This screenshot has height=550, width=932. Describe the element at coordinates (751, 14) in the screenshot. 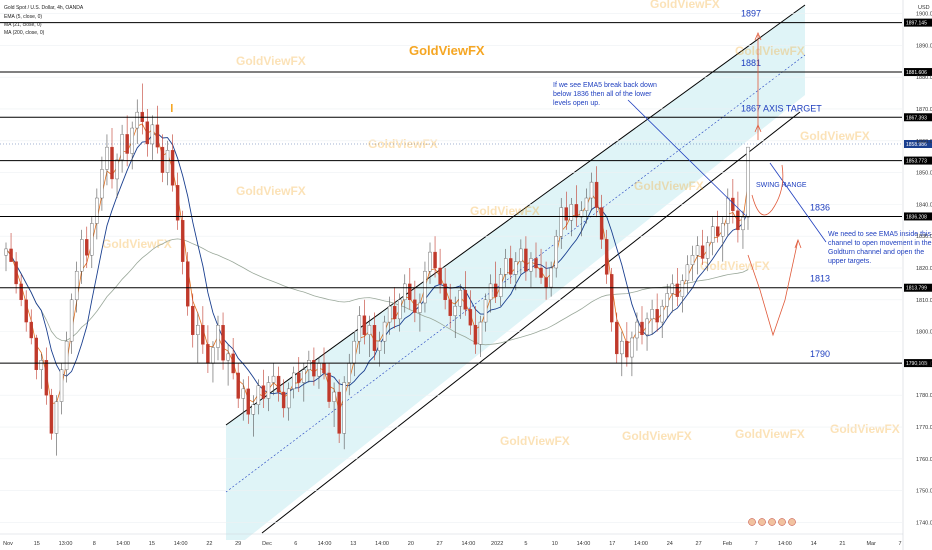

I see `level-label-0: 1897` at that location.